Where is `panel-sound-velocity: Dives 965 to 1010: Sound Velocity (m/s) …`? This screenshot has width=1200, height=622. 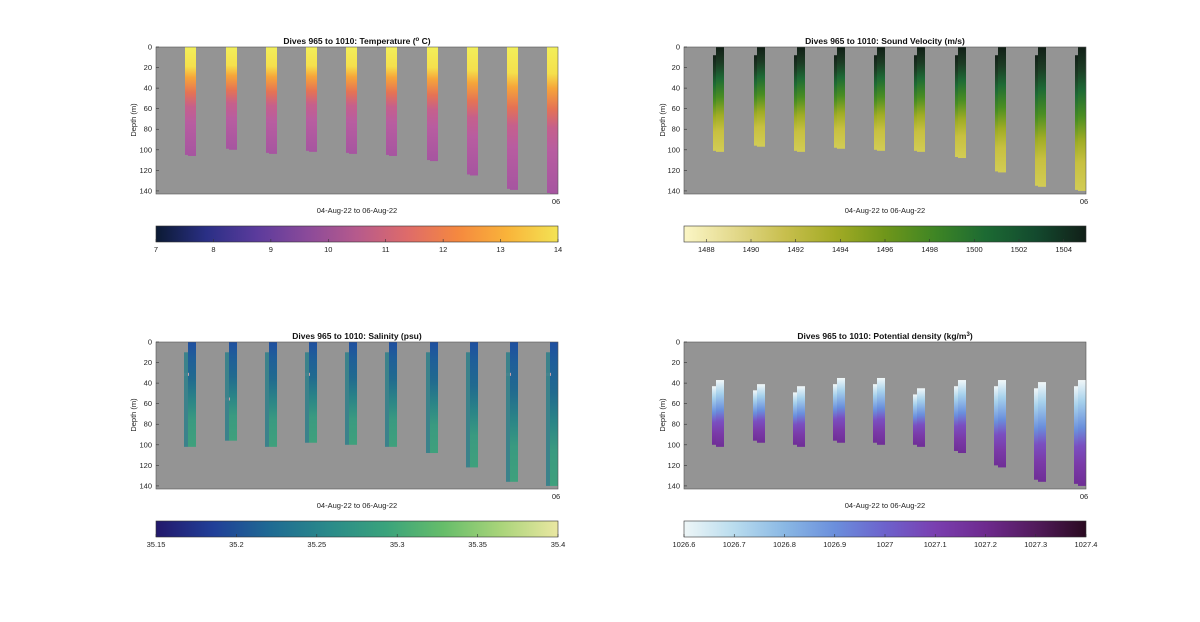
panel-sound-velocity: Dives 965 to 1010: Sound Velocity (m/s) … is located at coordinates (873, 145).